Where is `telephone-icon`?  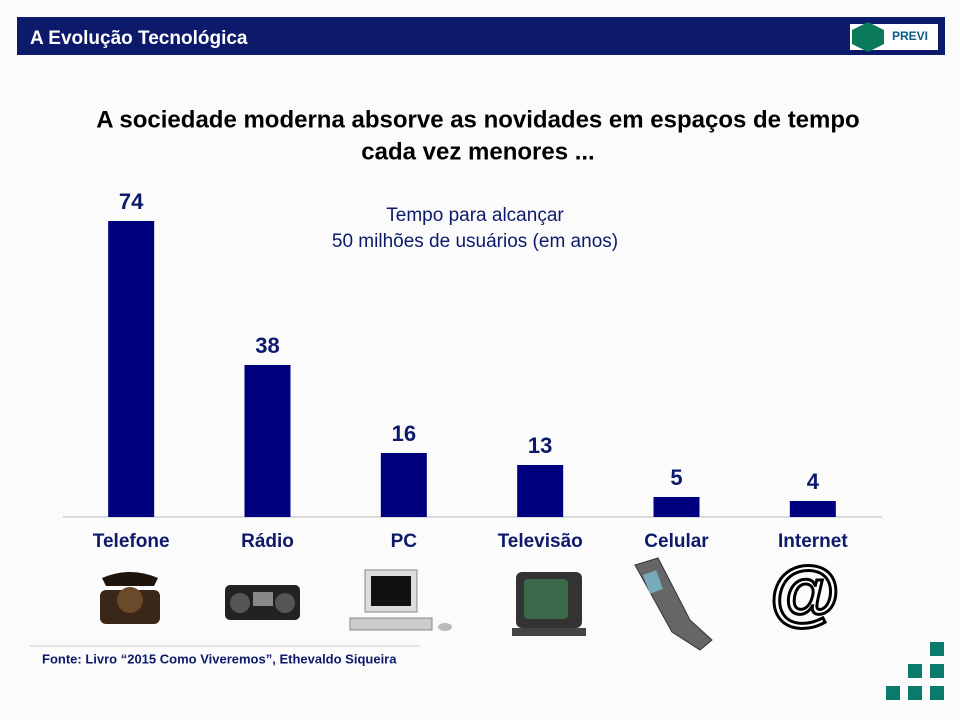
telephone-icon is located at coordinates (130, 598).